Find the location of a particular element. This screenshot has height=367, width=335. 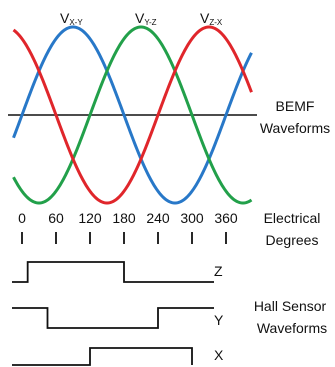

hall-y-waveform is located at coordinates (113, 318).